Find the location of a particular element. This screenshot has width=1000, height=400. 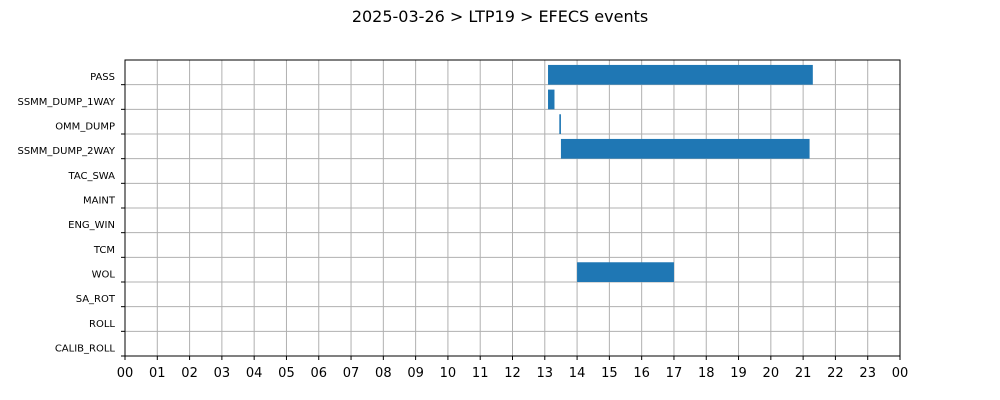

event-bar-wol is located at coordinates (625, 272).